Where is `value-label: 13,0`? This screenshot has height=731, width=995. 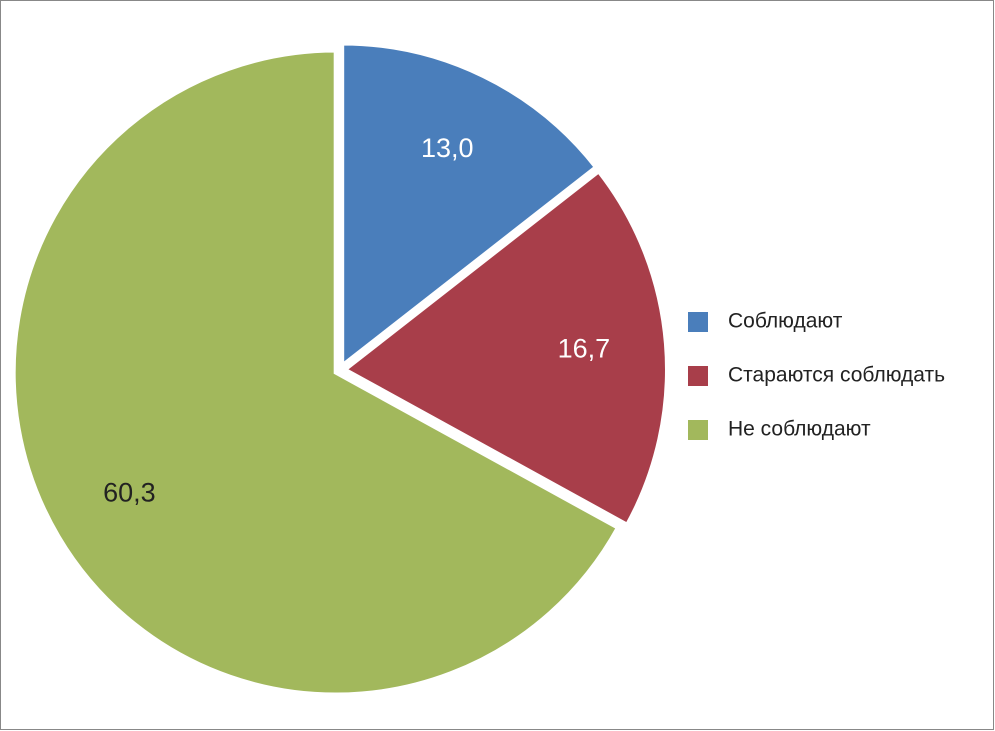 value-label: 13,0 is located at coordinates (447, 148).